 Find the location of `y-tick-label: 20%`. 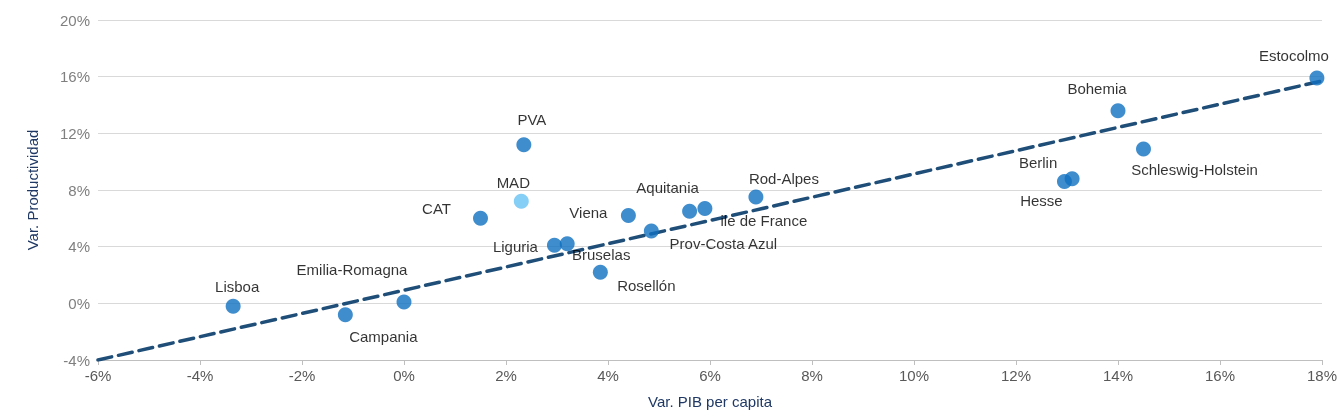

y-tick-label: 20% is located at coordinates (74, 20).